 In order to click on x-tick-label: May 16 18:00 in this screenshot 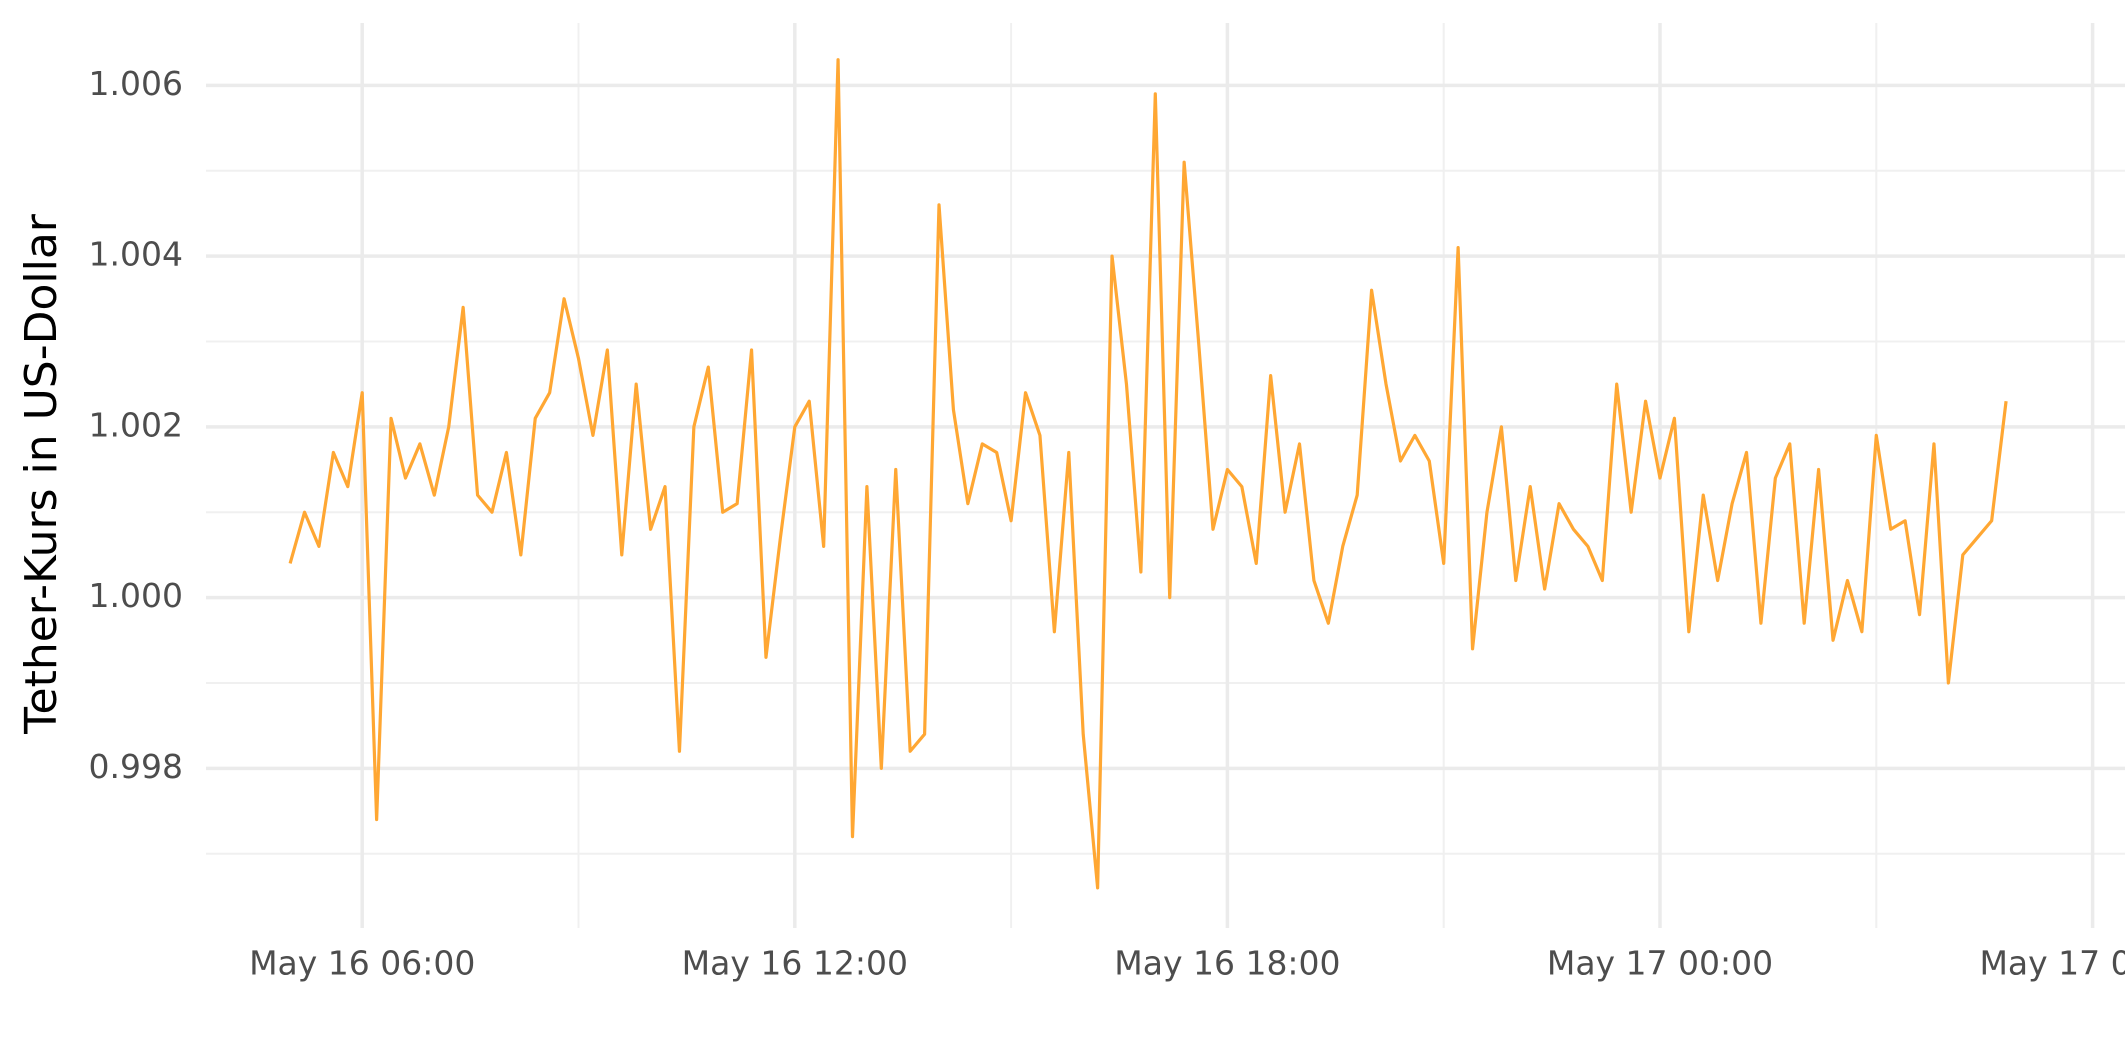, I will do `click(1227, 963)`.